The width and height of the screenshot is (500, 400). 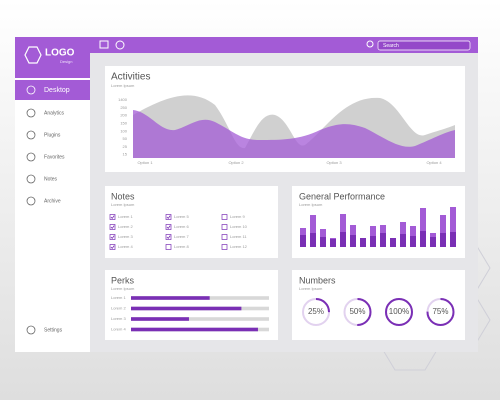 What do you see at coordinates (51, 179) in the screenshot?
I see `sidebar-item: Notes` at bounding box center [51, 179].